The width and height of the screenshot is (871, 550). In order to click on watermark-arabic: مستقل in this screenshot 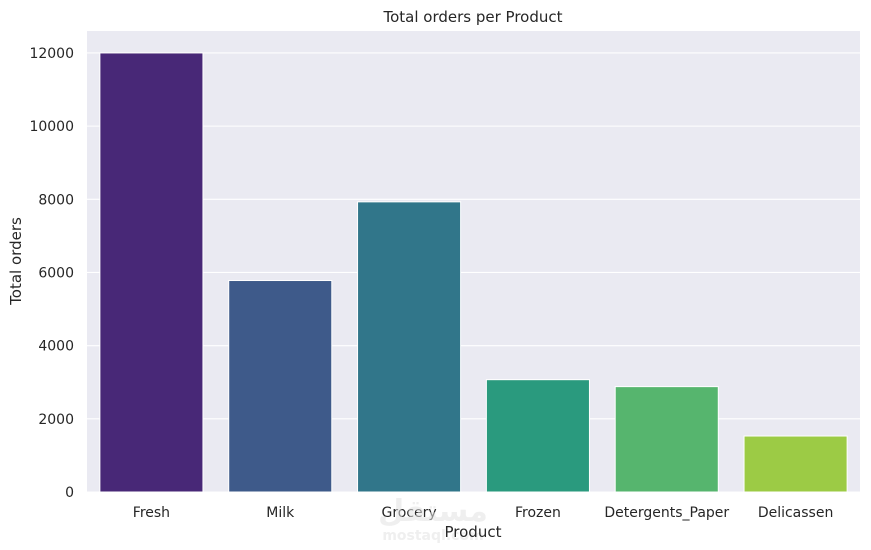, I will do `click(433, 511)`.